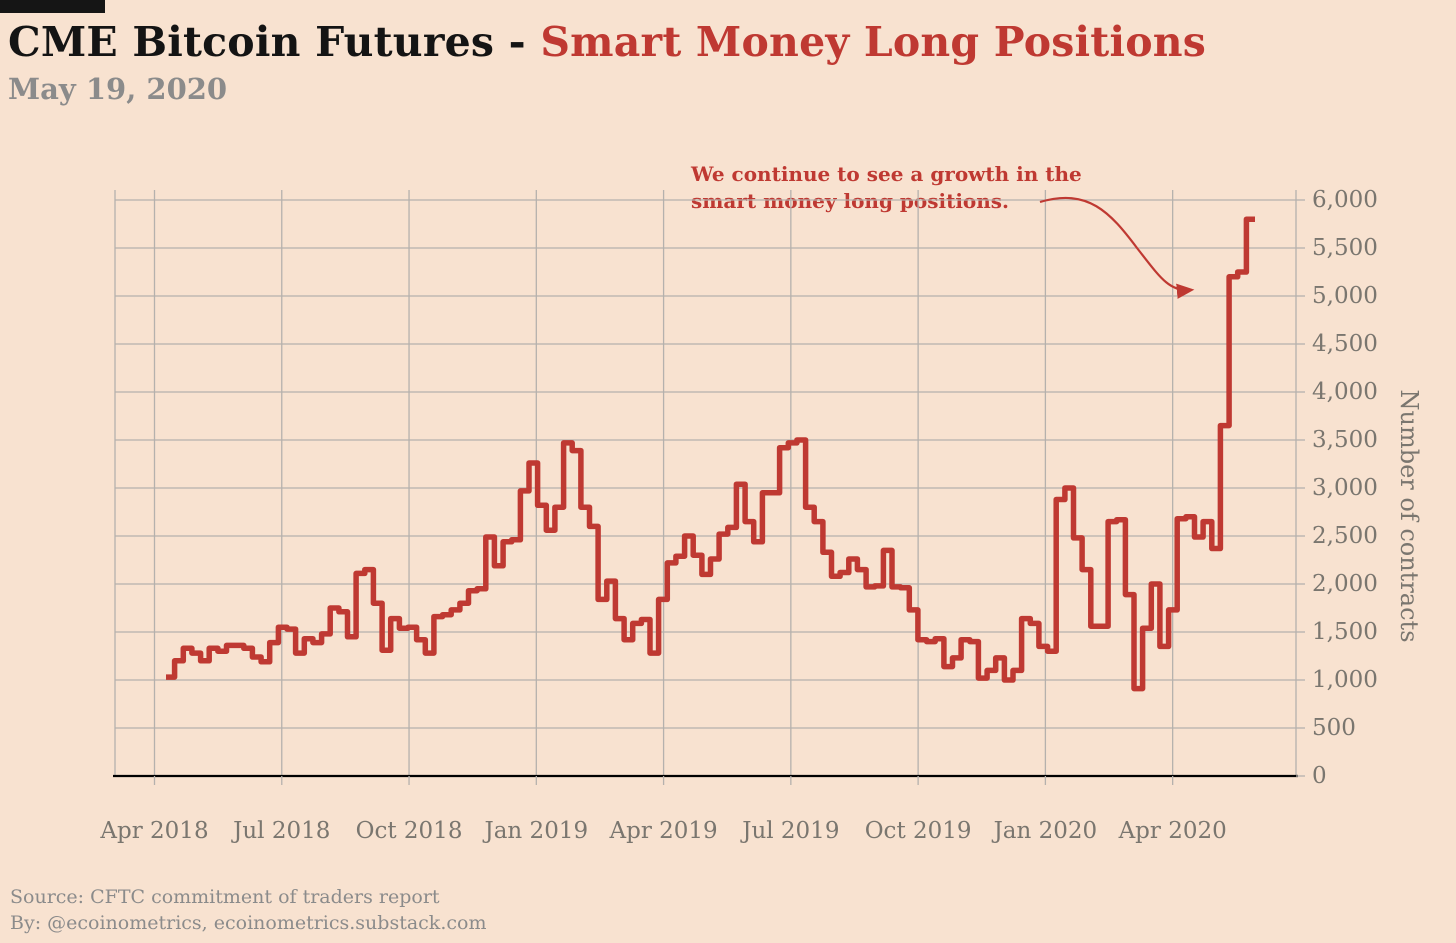  I want to click on y-tick-label-6000: 6,000, so click(1345, 200).